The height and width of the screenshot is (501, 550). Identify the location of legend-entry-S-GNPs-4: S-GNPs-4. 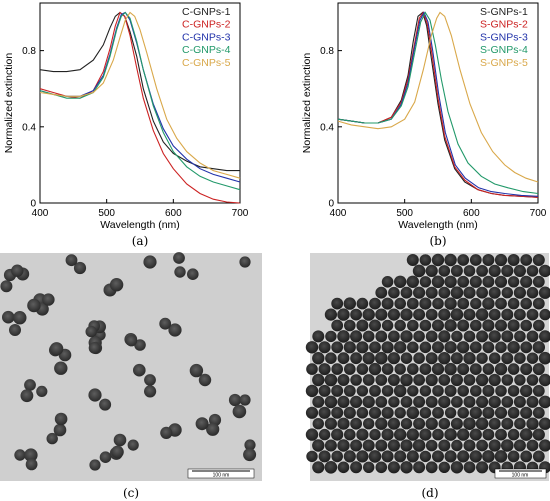
(504, 50).